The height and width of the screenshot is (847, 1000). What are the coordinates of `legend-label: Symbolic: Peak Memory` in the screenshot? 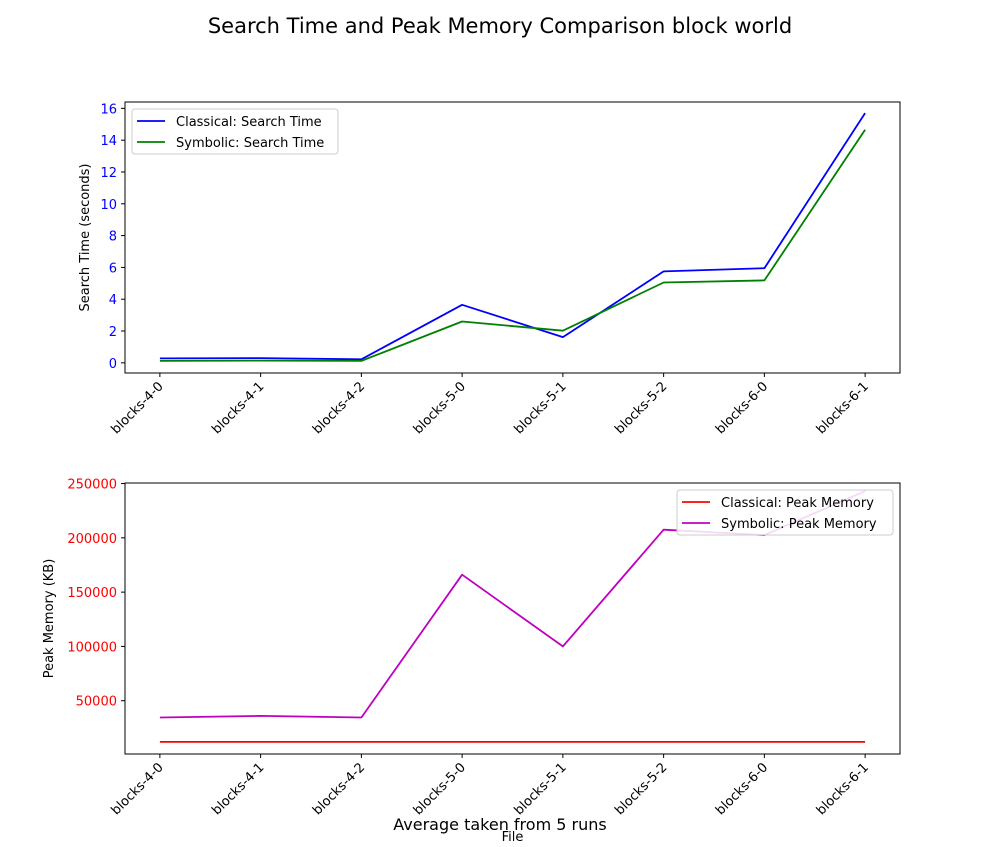 It's located at (799, 524).